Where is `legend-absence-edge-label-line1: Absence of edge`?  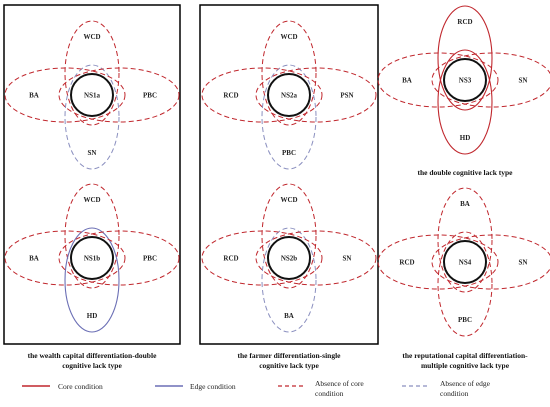
legend-absence-edge-label-line1: Absence of edge is located at coordinates (465, 383).